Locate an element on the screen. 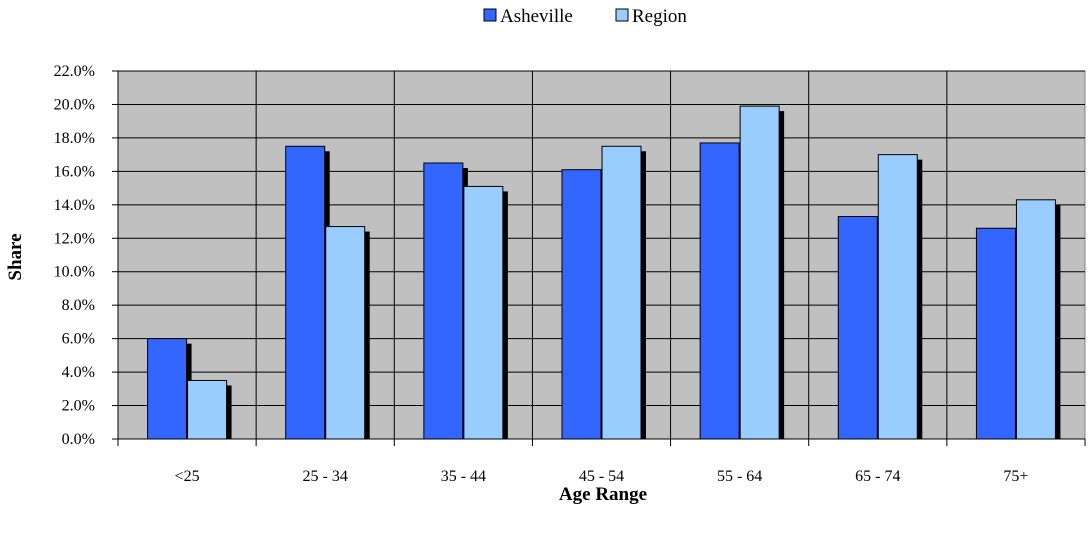 The image size is (1088, 535). x-tick-label: 25 - 34 is located at coordinates (325, 476).